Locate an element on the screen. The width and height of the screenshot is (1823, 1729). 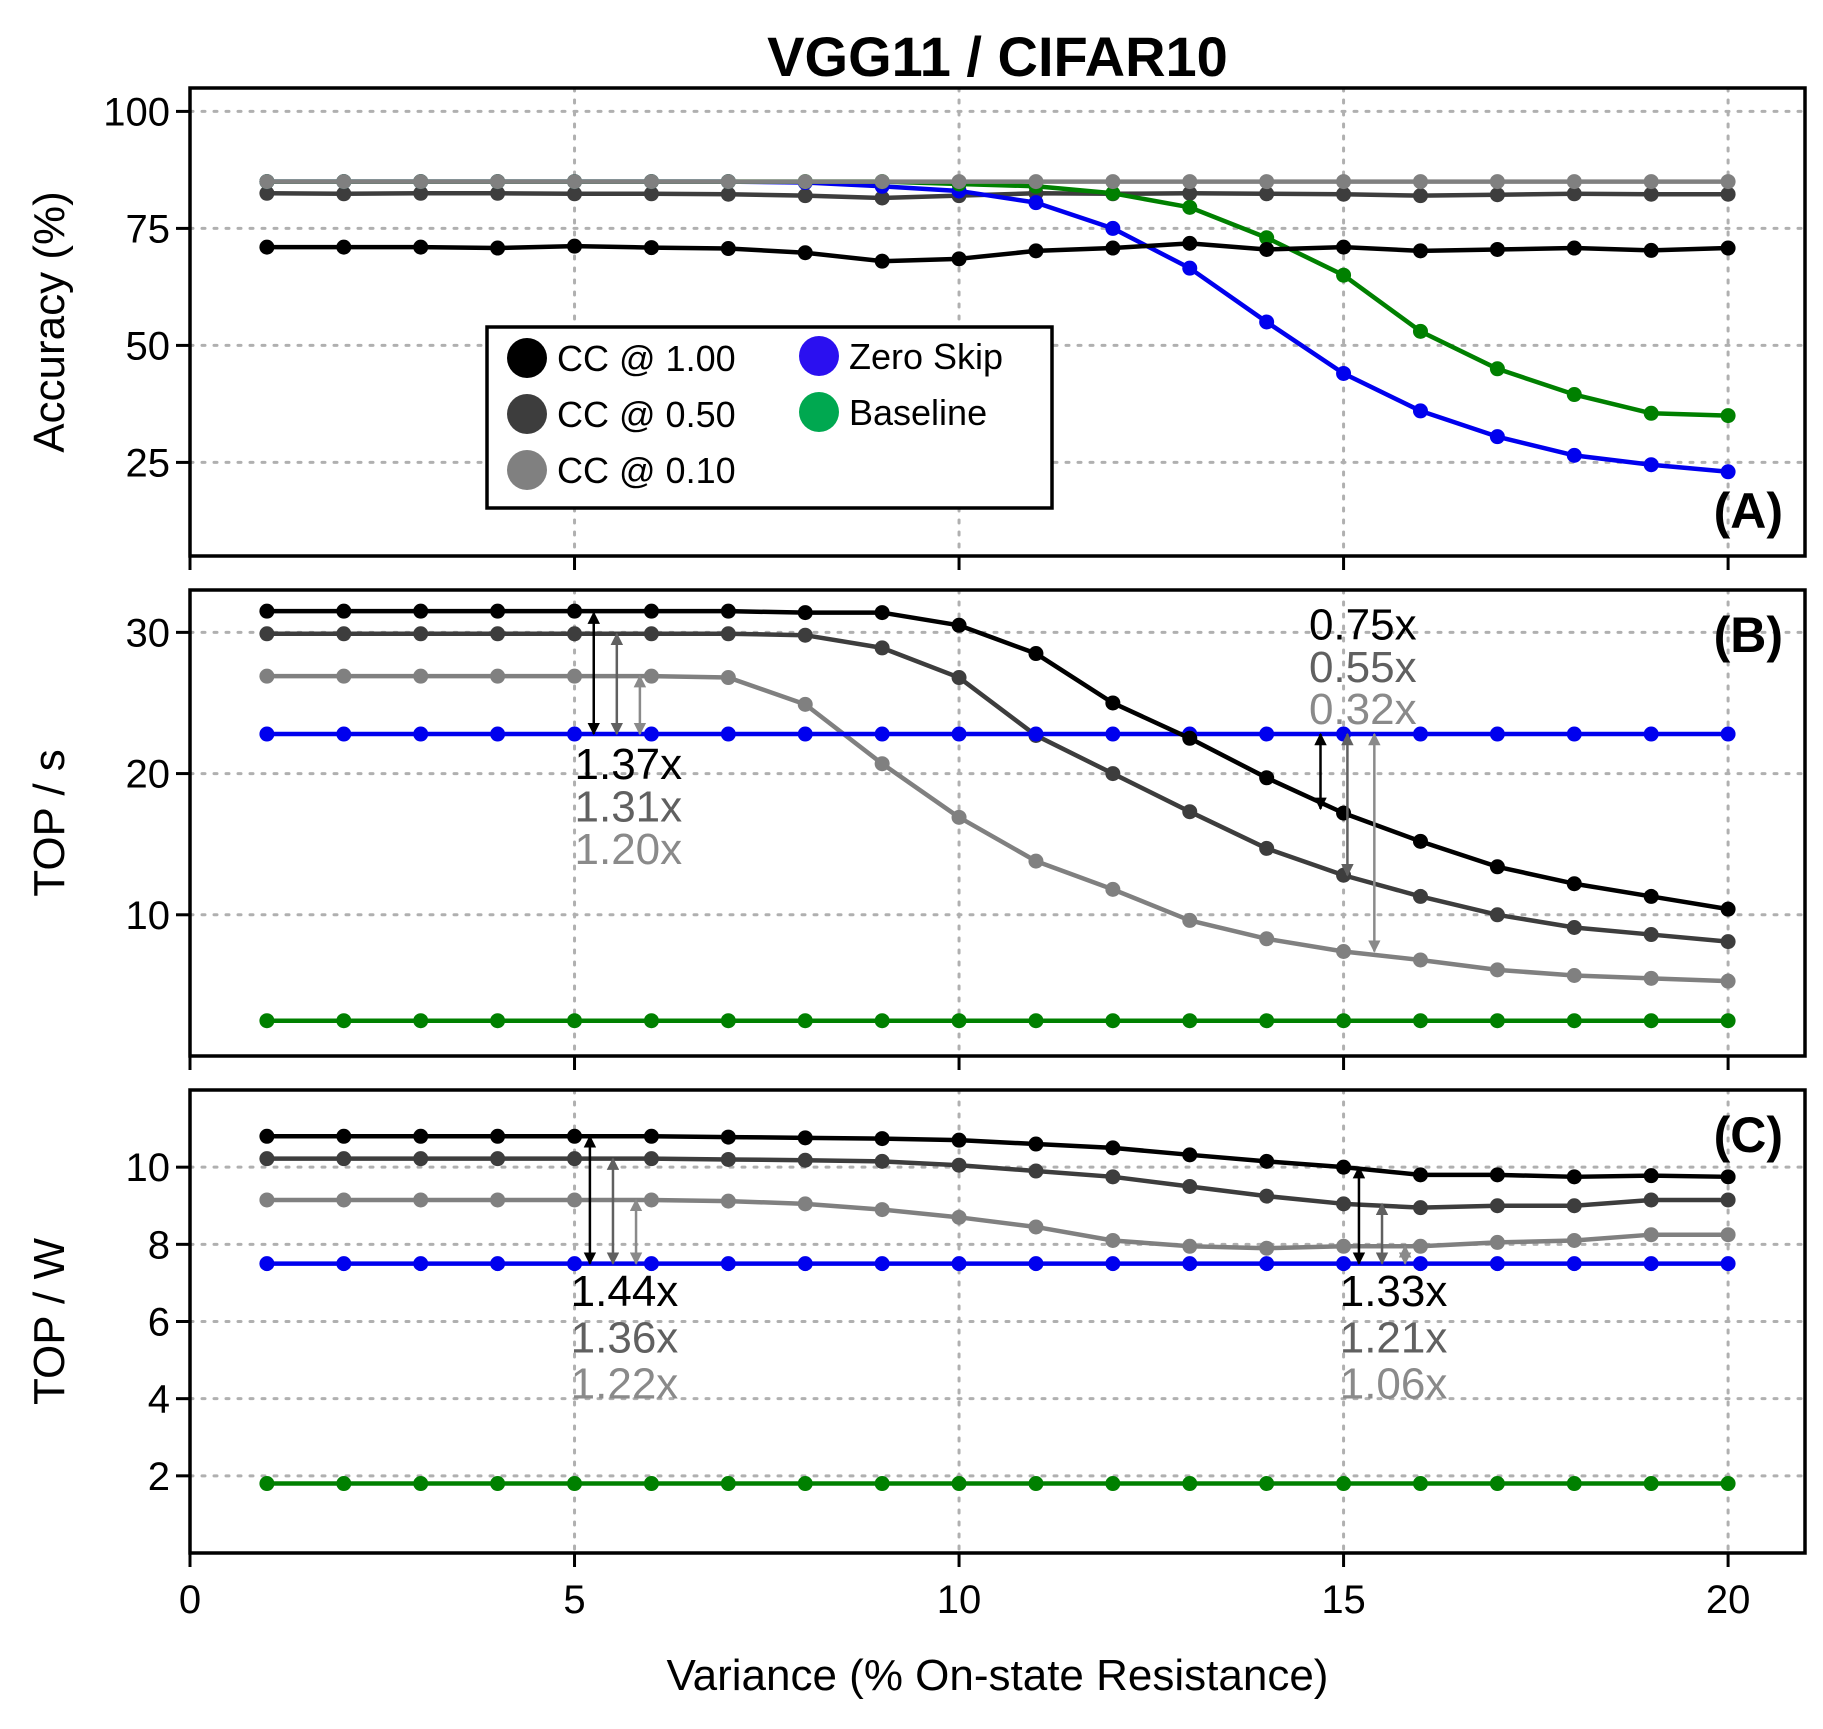
legend-label: CC @ 0.10 is located at coordinates (646, 470).